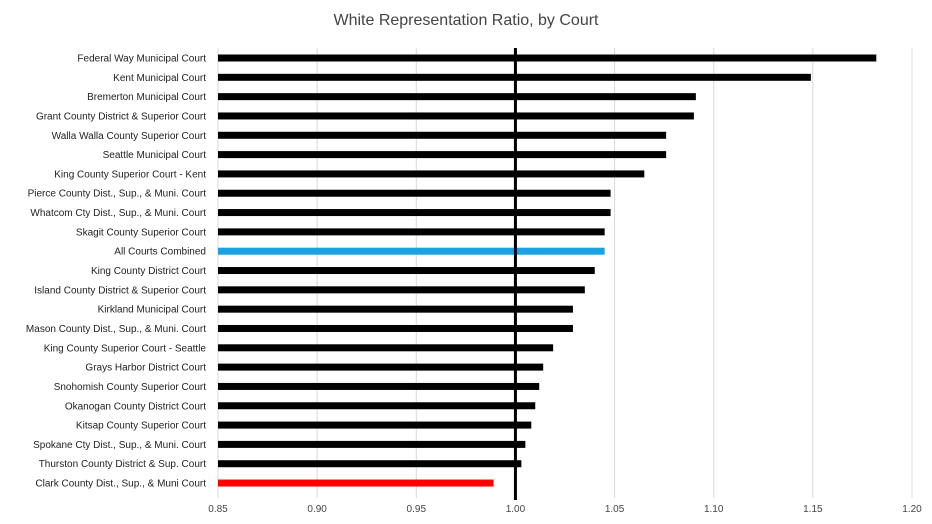 The image size is (932, 524). Describe the element at coordinates (121, 116) in the screenshot. I see `category-label: Grant County District & Superior Court` at that location.